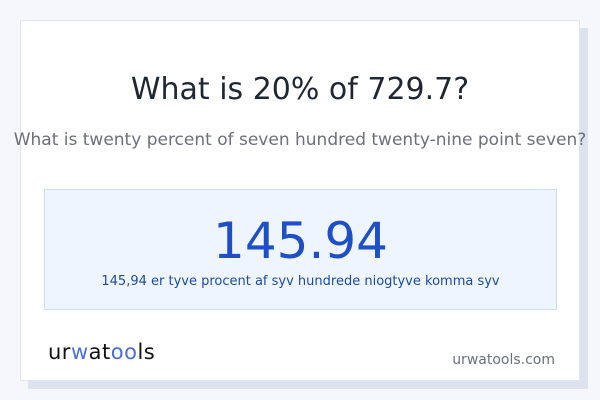 The height and width of the screenshot is (400, 600). Describe the element at coordinates (300, 241) in the screenshot. I see `result-value: 145.94` at that location.